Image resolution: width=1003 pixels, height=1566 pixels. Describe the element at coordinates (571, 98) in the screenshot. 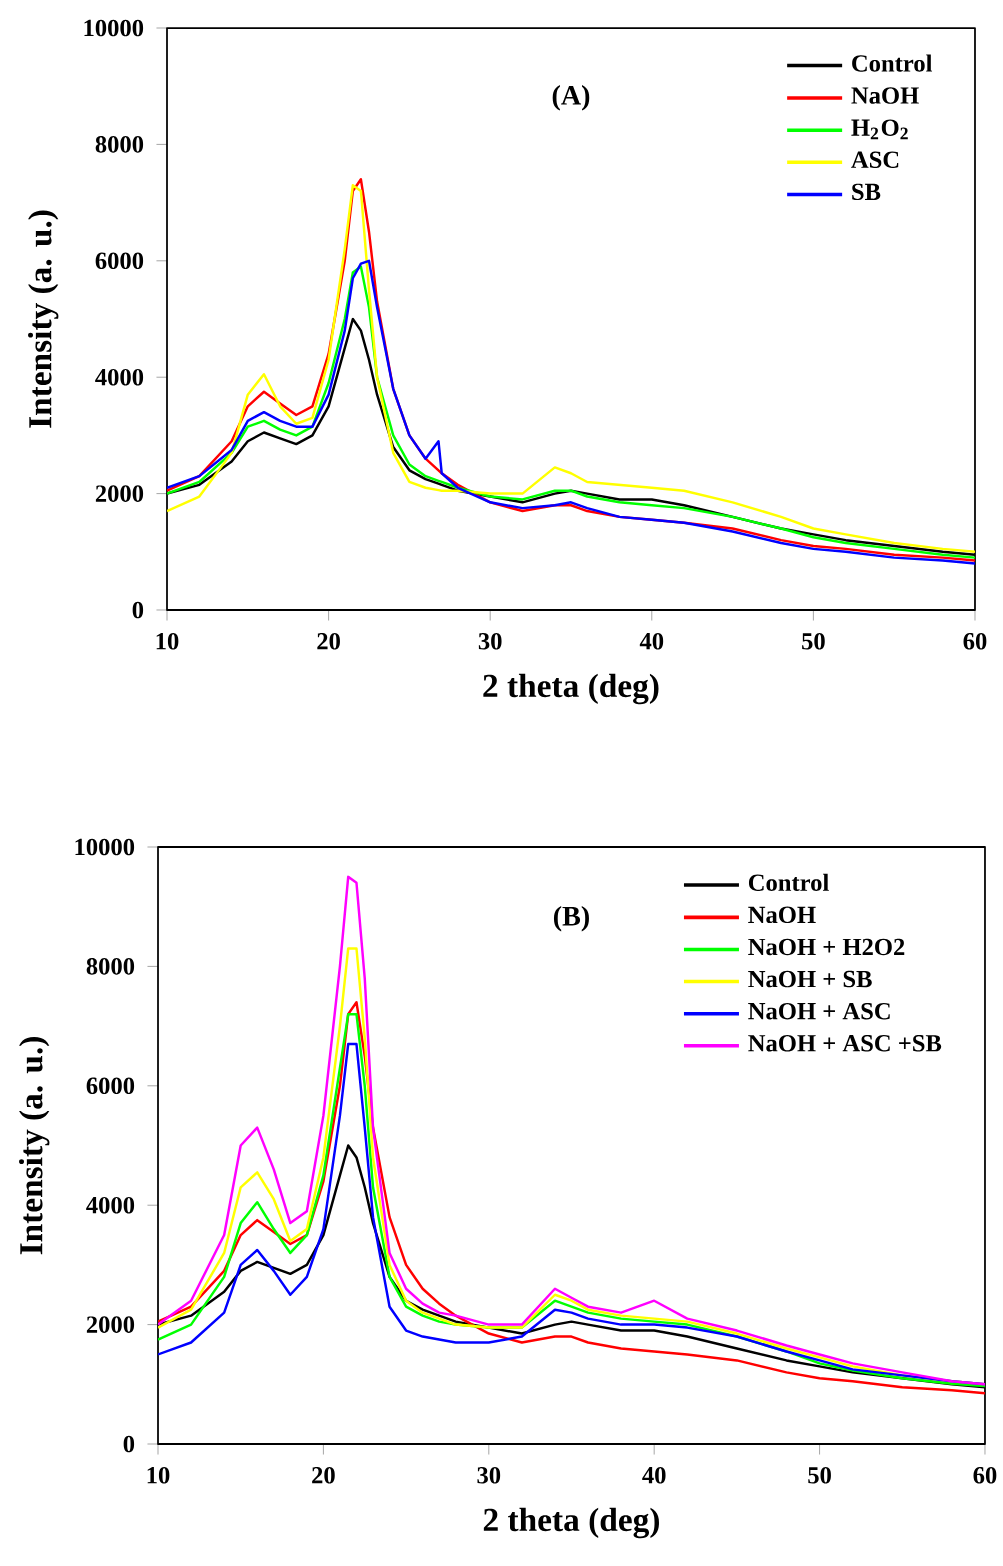

I see `annotation: (A)` at that location.